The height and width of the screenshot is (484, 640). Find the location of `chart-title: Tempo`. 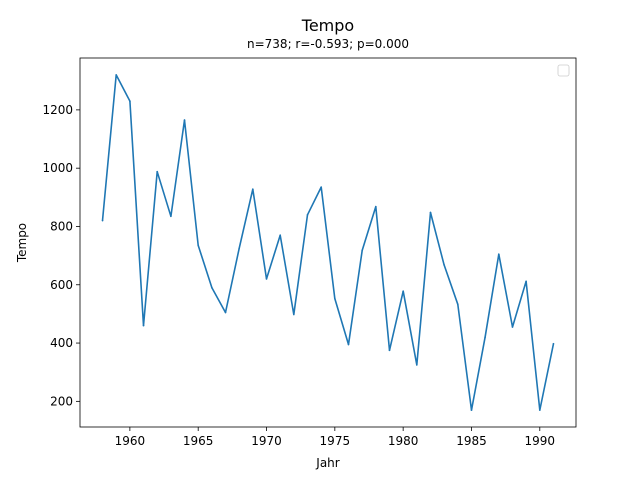

chart-title: Tempo is located at coordinates (327, 25).